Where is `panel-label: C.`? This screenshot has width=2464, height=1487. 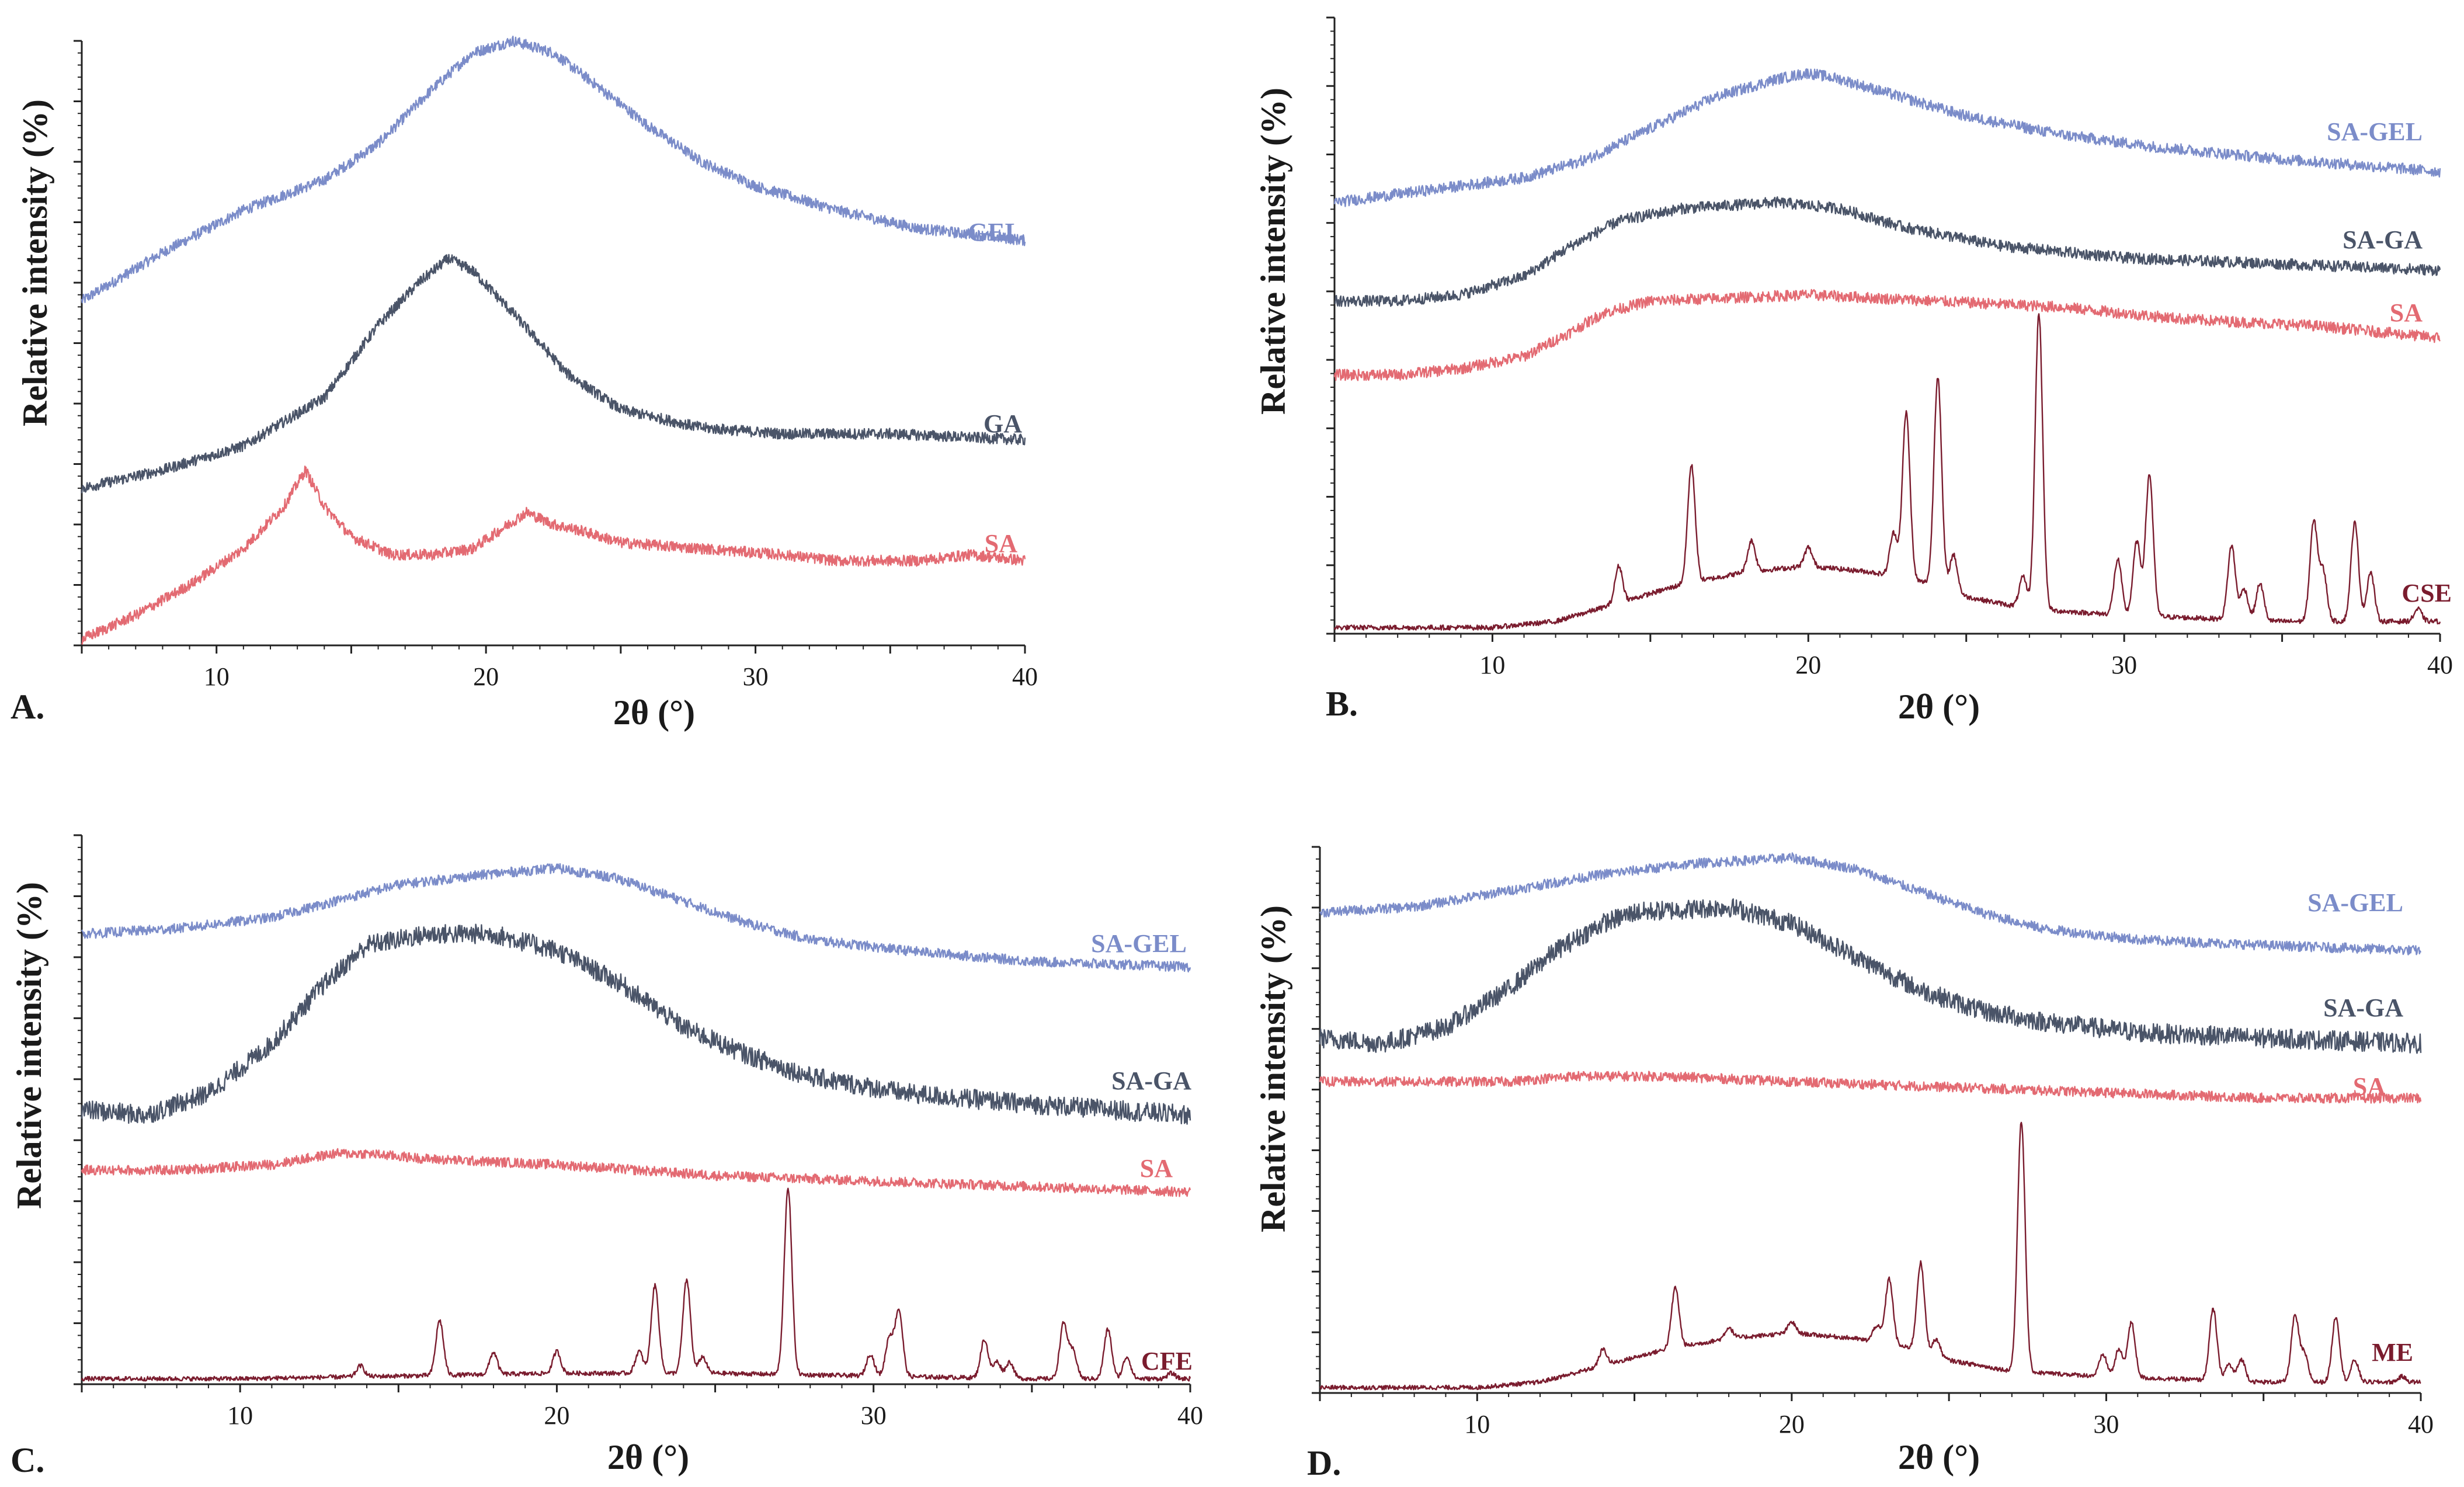 panel-label: C. is located at coordinates (27, 1460).